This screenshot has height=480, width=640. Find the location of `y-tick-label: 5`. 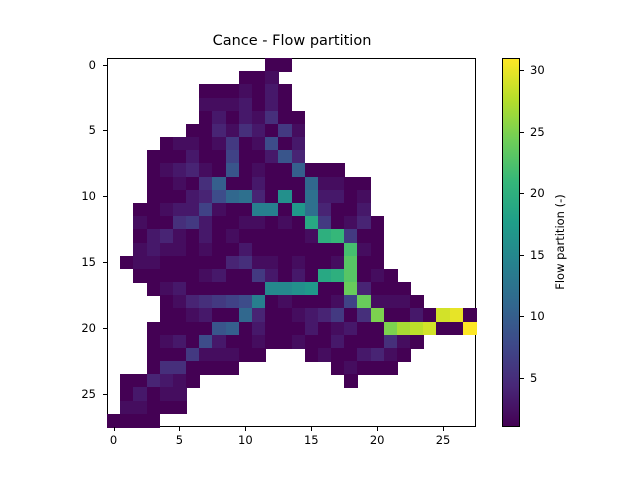

y-tick-label: 5 is located at coordinates (92, 130).